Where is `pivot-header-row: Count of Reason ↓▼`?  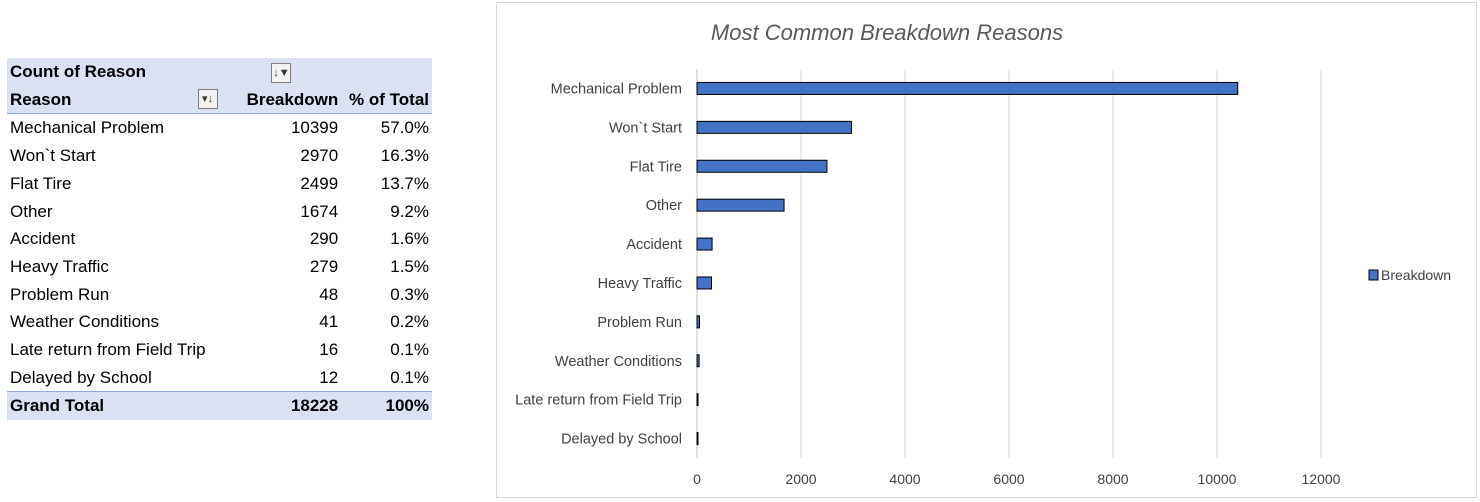 pivot-header-row: Count of Reason ↓▼ is located at coordinates (219, 72).